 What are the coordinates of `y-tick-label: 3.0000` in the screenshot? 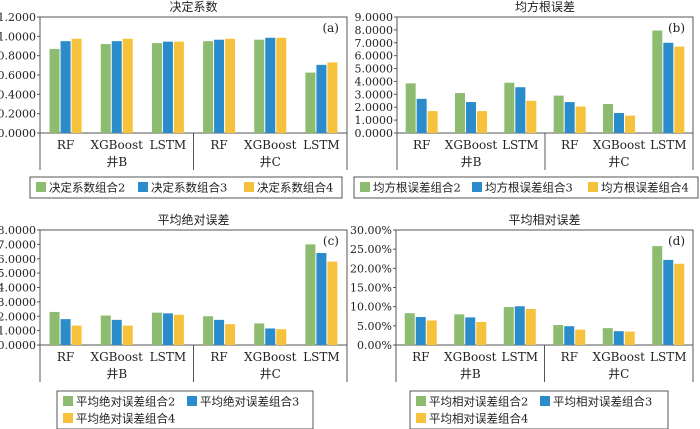 It's located at (18, 302).